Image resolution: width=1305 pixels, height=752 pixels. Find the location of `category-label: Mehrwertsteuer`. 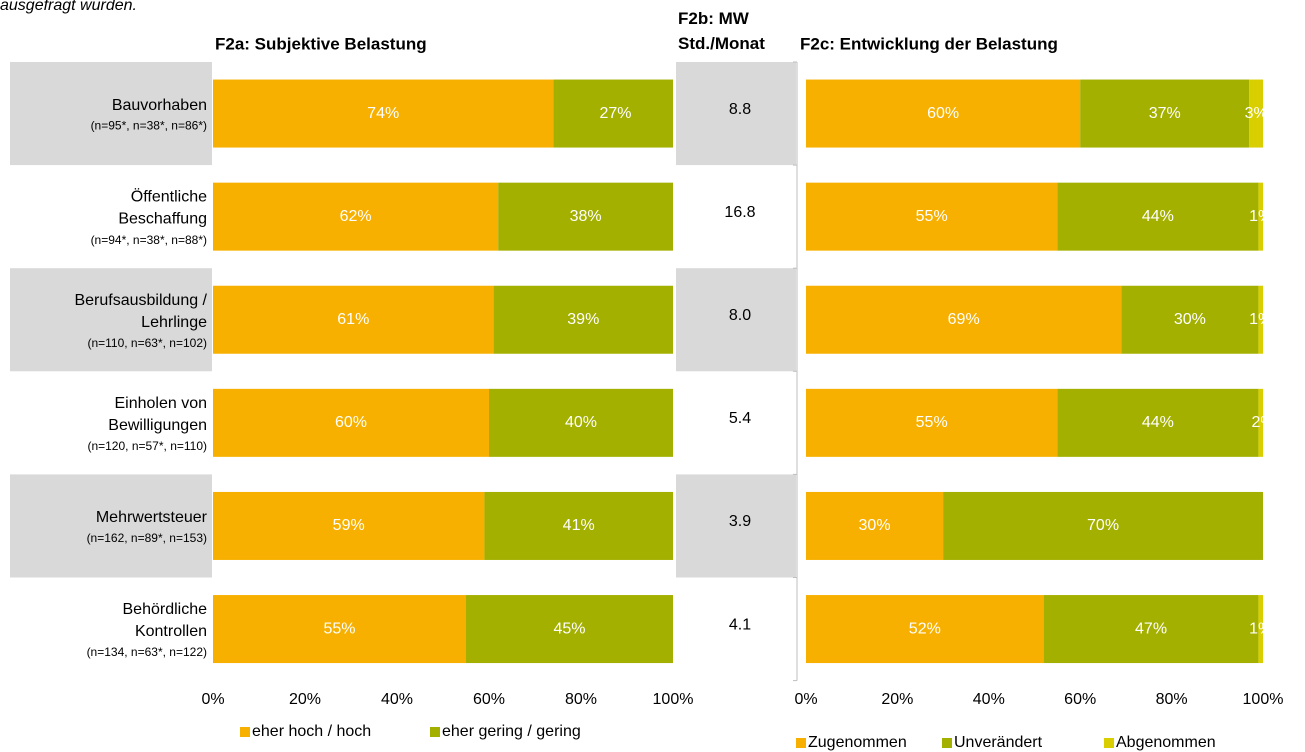

category-label: Mehrwertsteuer is located at coordinates (152, 517).